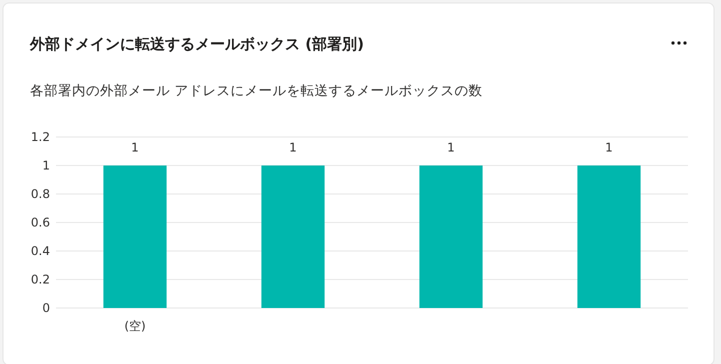 This screenshot has height=364, width=721. I want to click on y-tick-label: 0, so click(46, 308).